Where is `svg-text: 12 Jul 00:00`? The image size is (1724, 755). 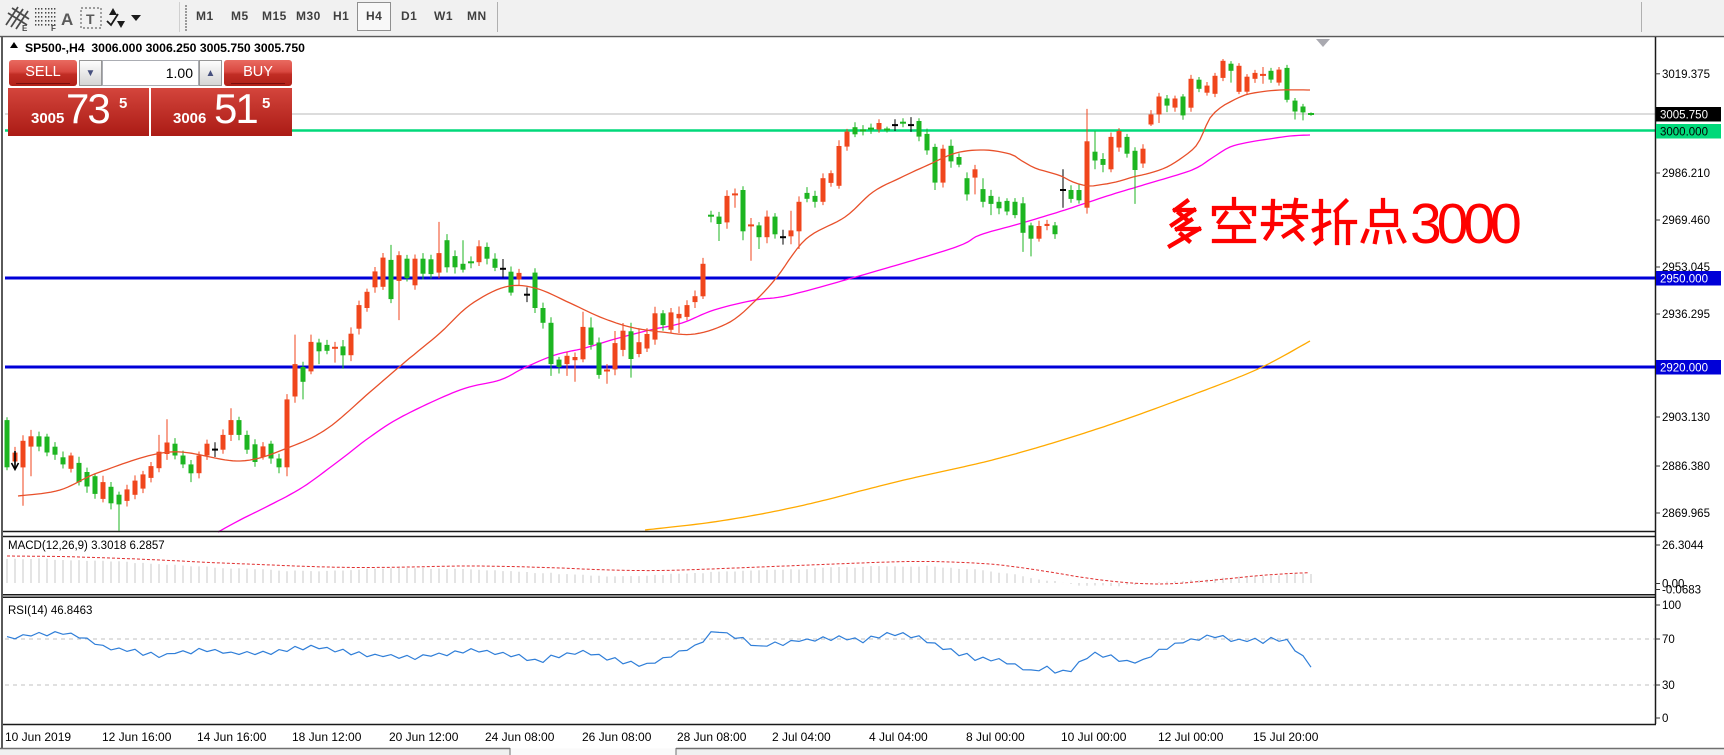
svg-text: 12 Jul 00:00 is located at coordinates (1191, 737).